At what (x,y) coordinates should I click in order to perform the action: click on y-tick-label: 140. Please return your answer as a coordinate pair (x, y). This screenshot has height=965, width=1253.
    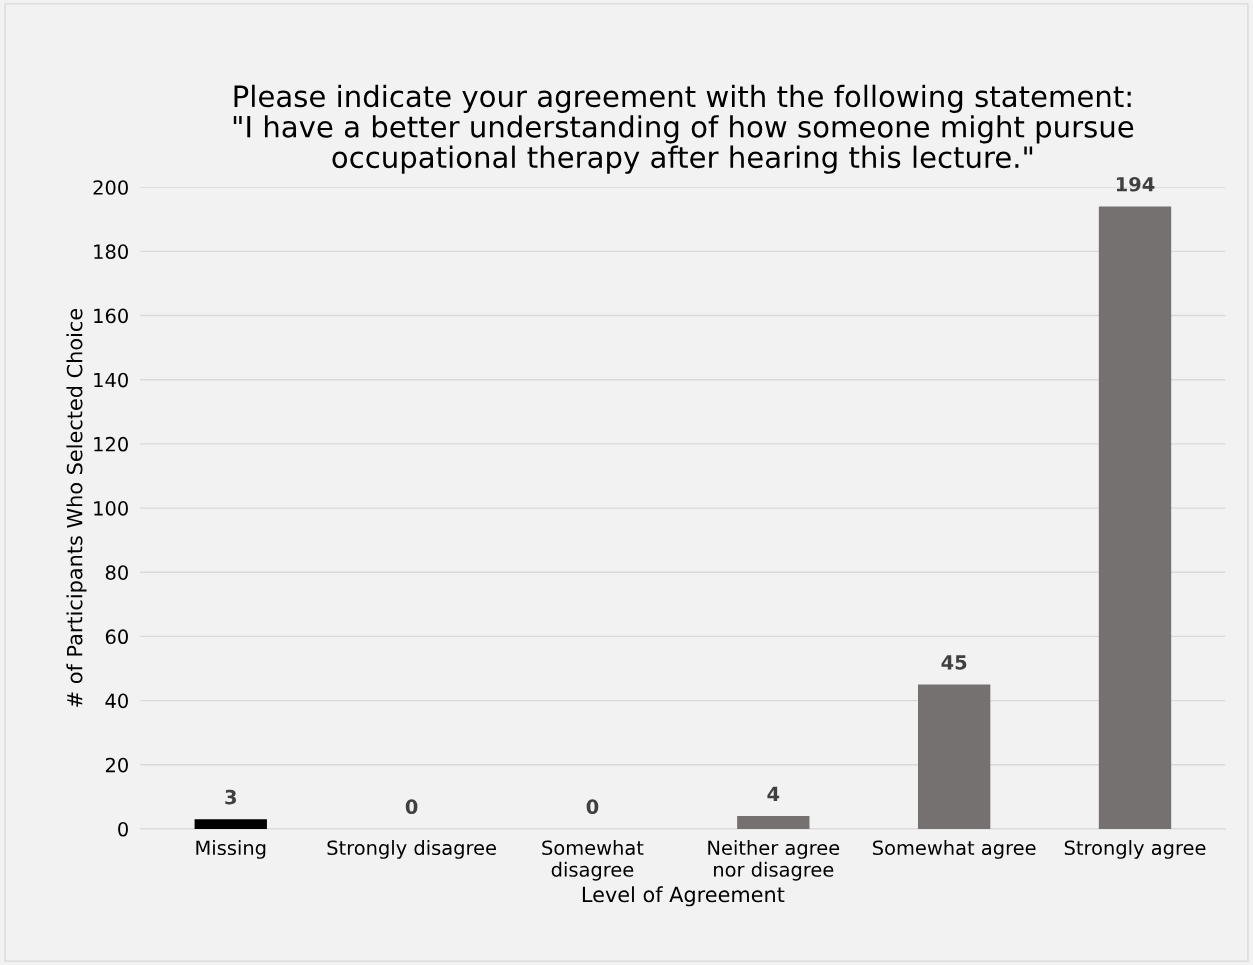
    Looking at the image, I should click on (111, 380).